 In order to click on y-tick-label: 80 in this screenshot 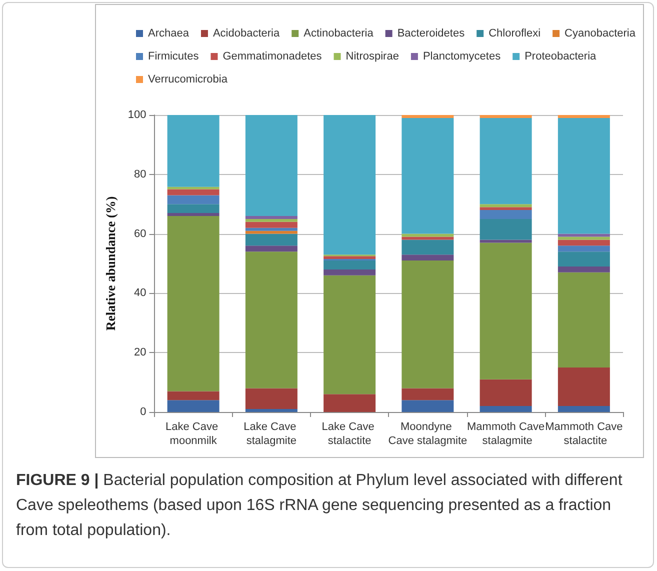, I will do `click(140, 174)`.